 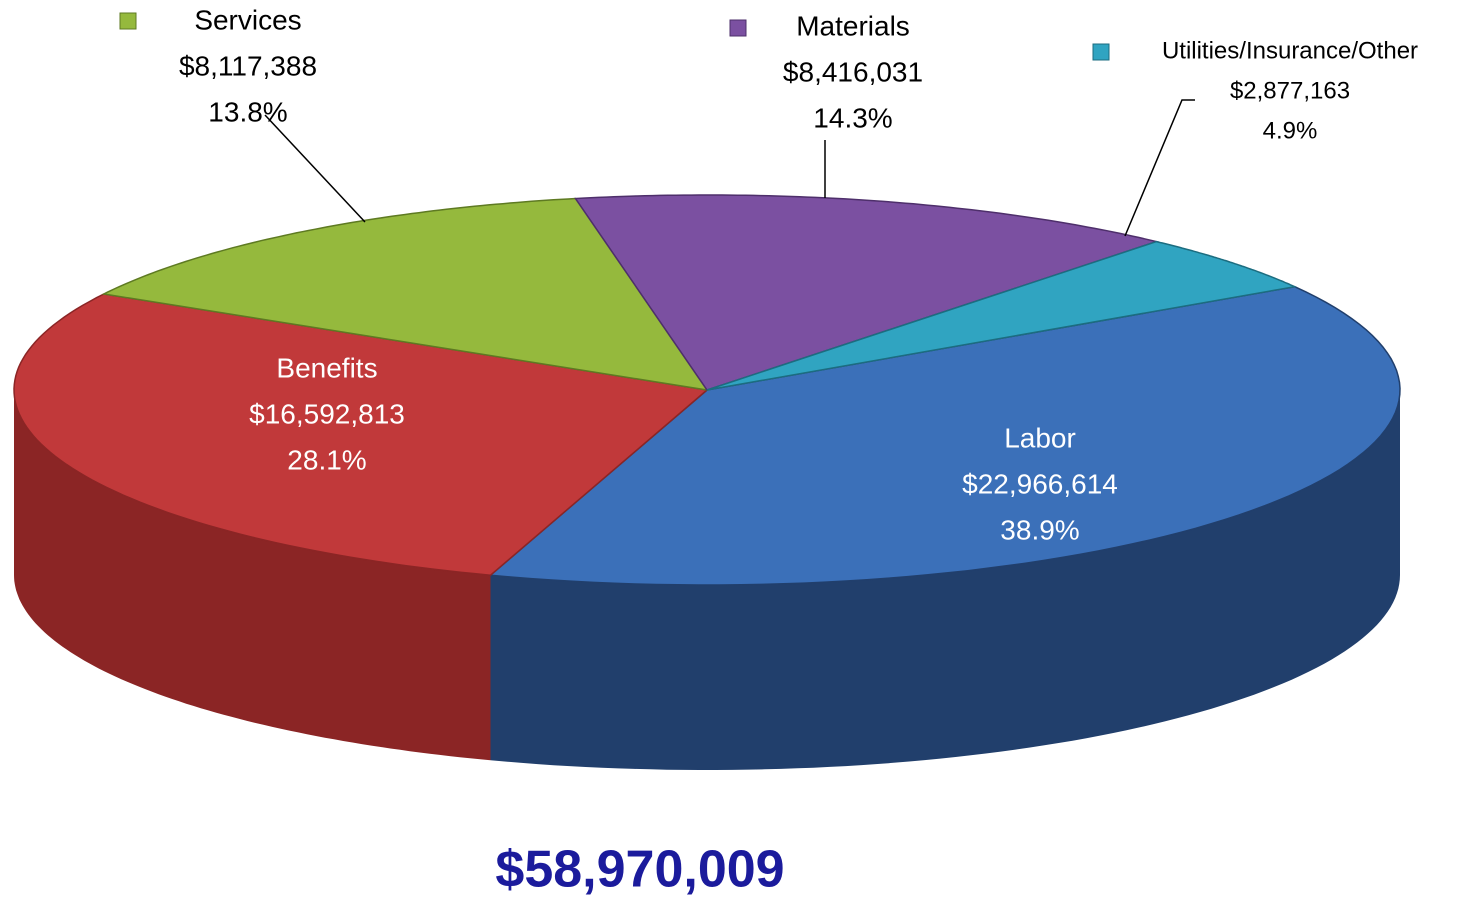 I want to click on slice-percent-label: 13.8%, so click(x=247, y=111).